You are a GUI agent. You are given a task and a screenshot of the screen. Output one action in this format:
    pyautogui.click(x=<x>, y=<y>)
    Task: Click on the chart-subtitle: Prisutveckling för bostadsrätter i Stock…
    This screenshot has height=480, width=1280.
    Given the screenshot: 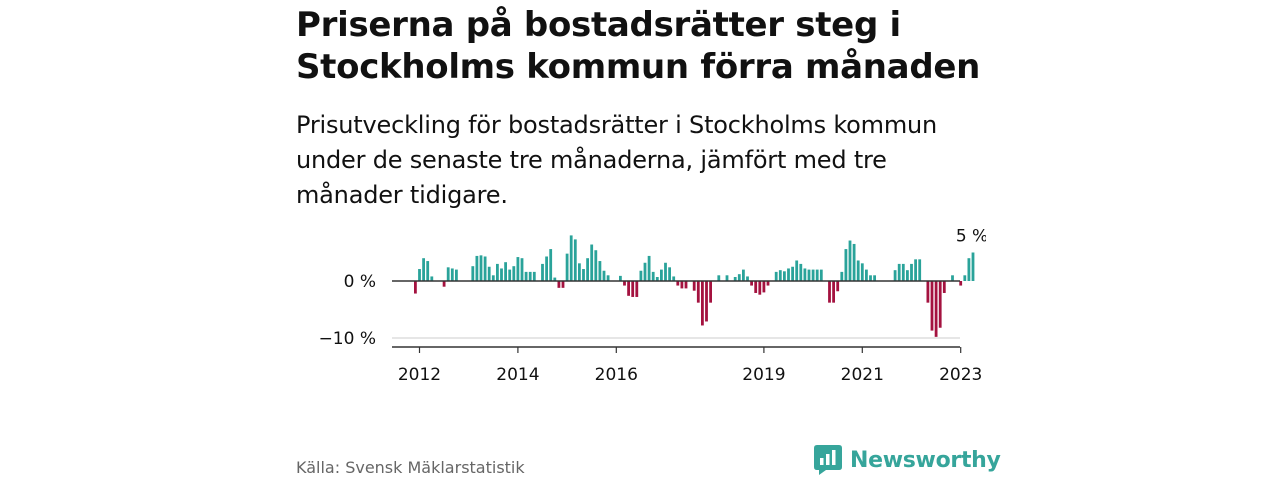 What is the action you would take?
    pyautogui.click(x=617, y=160)
    